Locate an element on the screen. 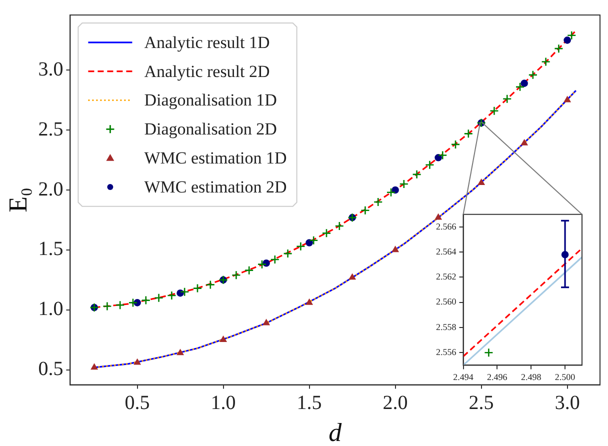  x-tick-label: 2.494 is located at coordinates (463, 377).